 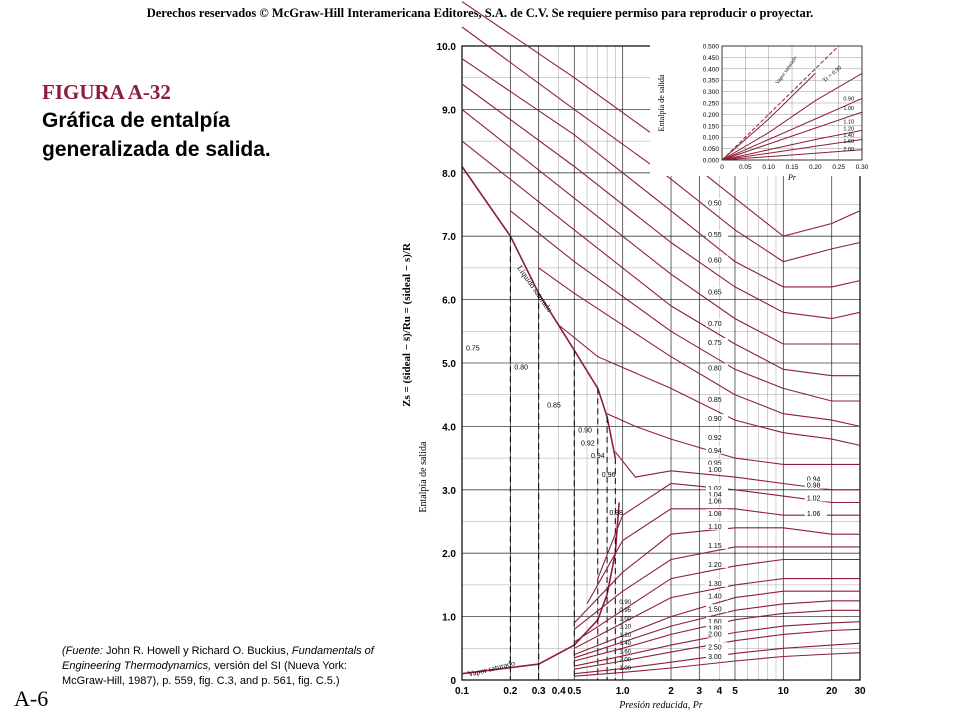 What do you see at coordinates (711, 81) in the screenshot?
I see `inset-y-tick-label: 0.350` at bounding box center [711, 81].